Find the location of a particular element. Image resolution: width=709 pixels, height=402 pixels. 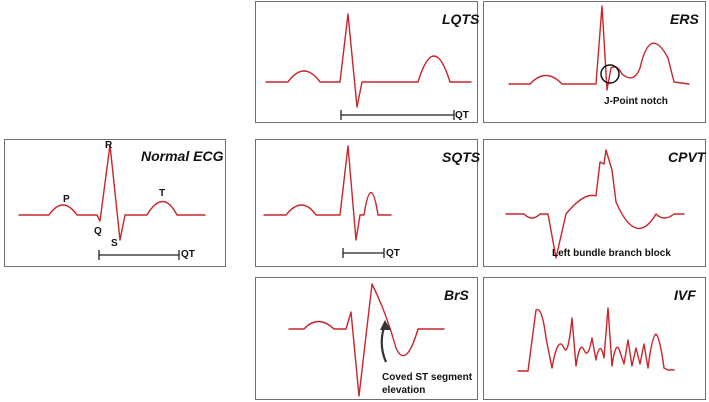

wave-label-q: Q is located at coordinates (98, 231).